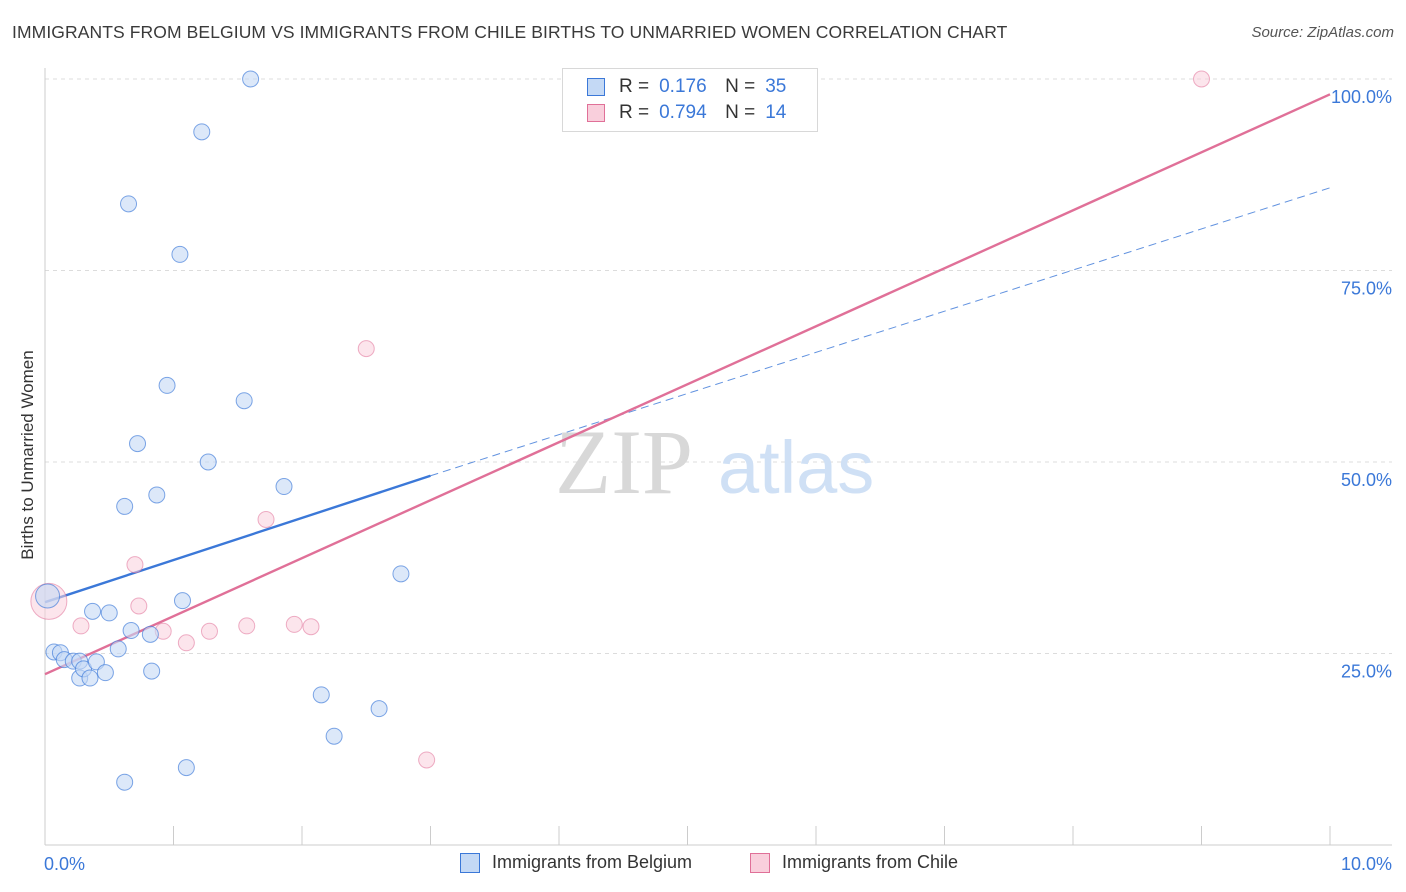  What do you see at coordinates (470, 862) in the screenshot?
I see `belgium-legend-swatch` at bounding box center [470, 862].